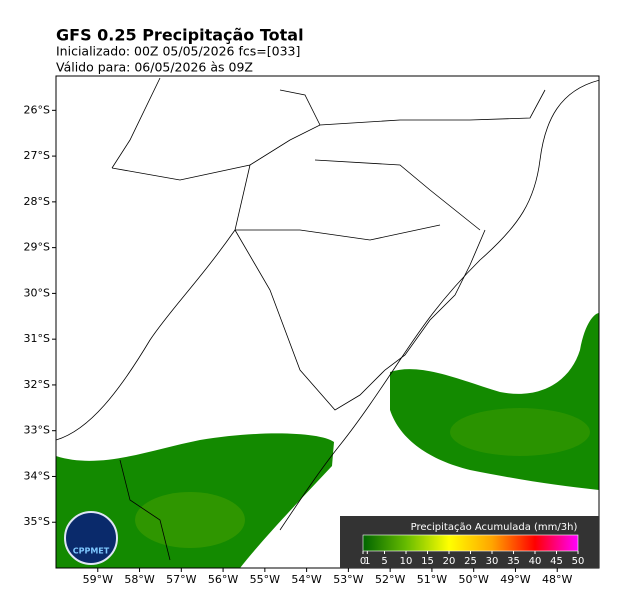 The image size is (626, 612). Describe the element at coordinates (91, 538) in the screenshot. I see `logo-badge` at that location.